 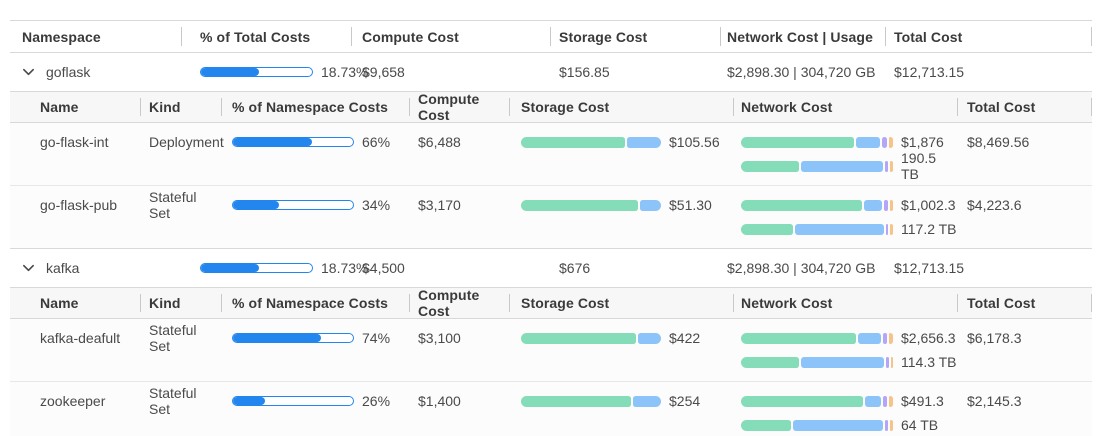 What do you see at coordinates (928, 338) in the screenshot?
I see `network-cost-value: $2,656.3` at bounding box center [928, 338].